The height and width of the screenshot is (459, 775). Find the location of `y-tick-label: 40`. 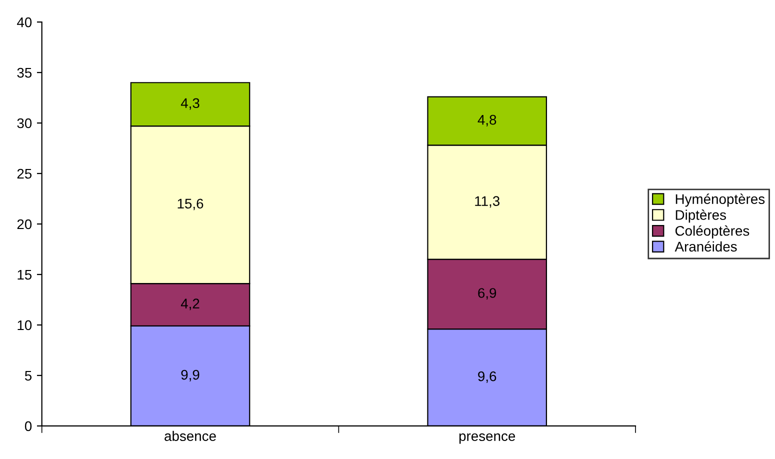

y-tick-label: 40 is located at coordinates (24, 22).